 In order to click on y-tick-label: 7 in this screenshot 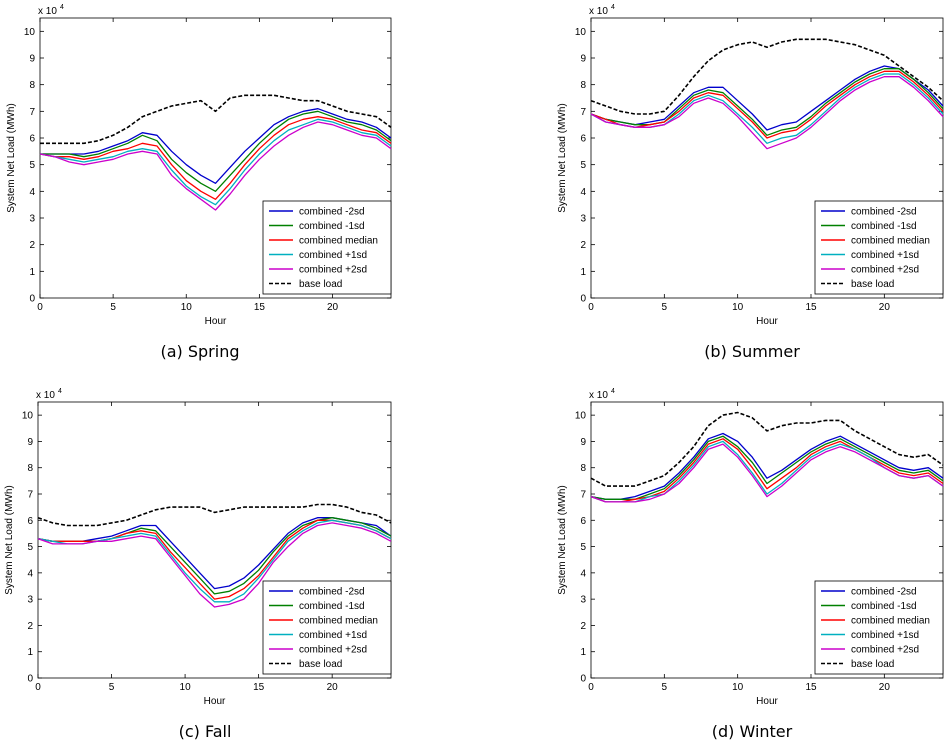, I will do `click(583, 495)`.